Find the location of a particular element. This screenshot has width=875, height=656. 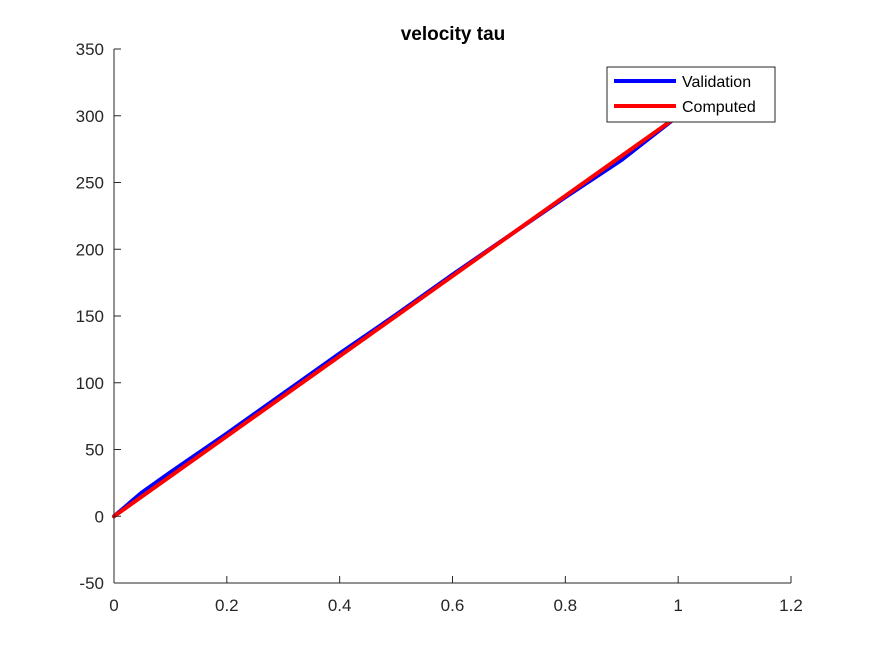

legend: Validation Computed is located at coordinates (691, 94).